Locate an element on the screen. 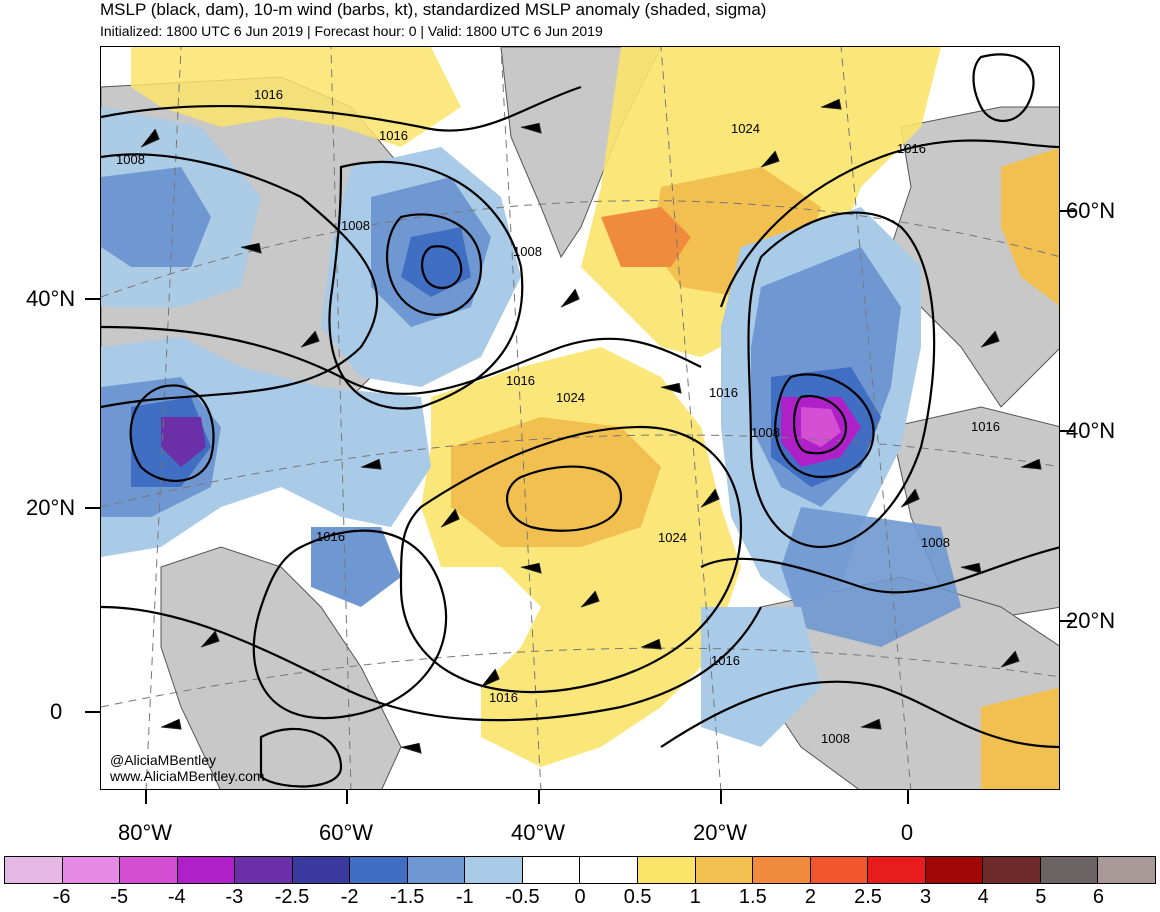  lat-label-left-0: 0 is located at coordinates (56, 711).